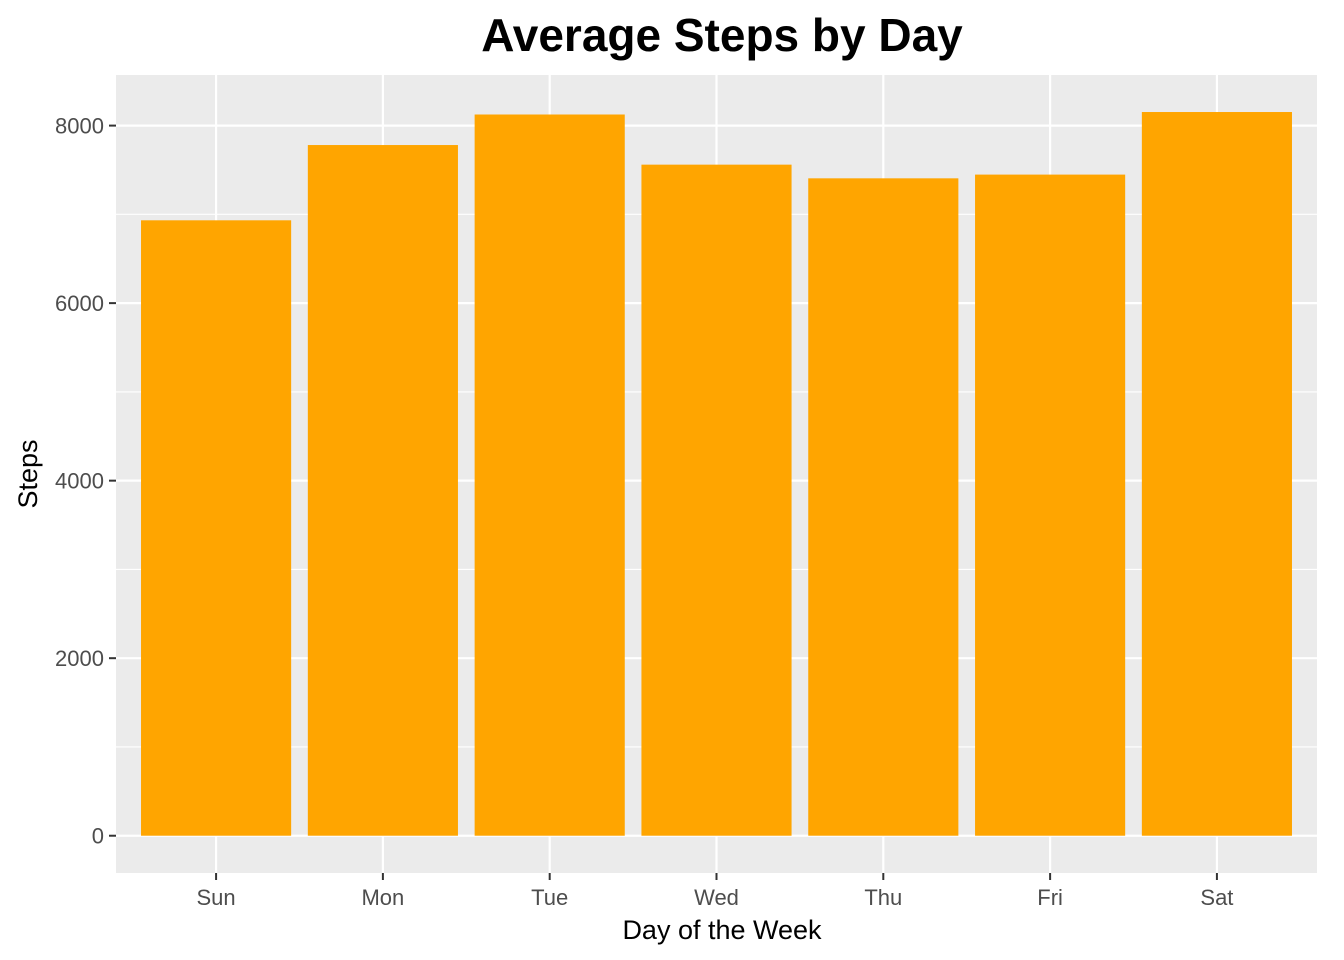 Image resolution: width=1344 pixels, height=960 pixels. Describe the element at coordinates (79, 481) in the screenshot. I see `y-tick-label: 4000` at that location.